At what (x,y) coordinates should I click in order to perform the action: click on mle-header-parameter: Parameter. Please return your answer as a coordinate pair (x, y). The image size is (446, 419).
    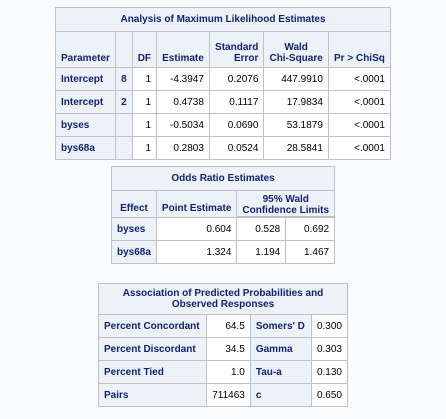
    Looking at the image, I should click on (85, 49).